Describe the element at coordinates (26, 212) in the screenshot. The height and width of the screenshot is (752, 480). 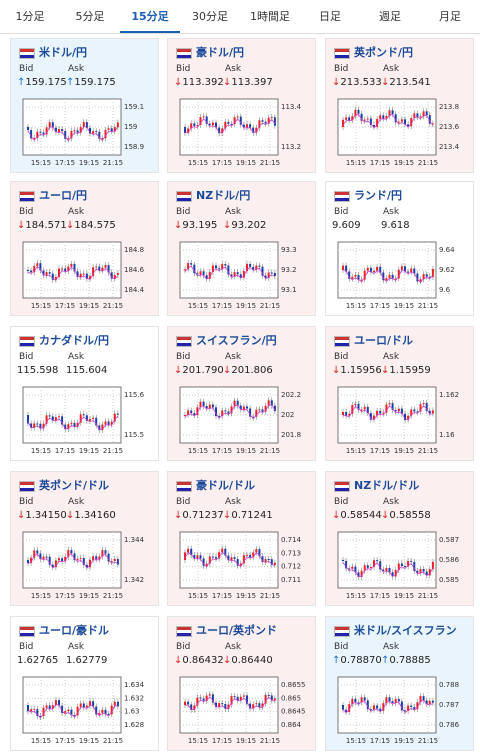
I see `bid-label: Bid` at that location.